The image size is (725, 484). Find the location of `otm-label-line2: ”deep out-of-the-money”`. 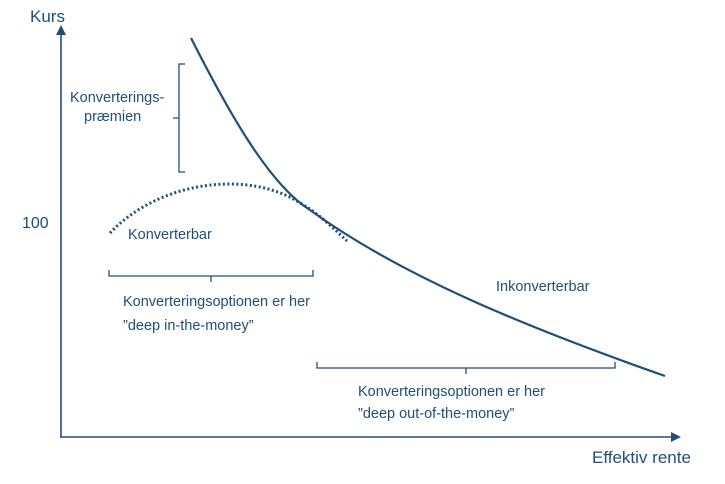

otm-label-line2: ”deep out-of-the-money” is located at coordinates (436, 414).